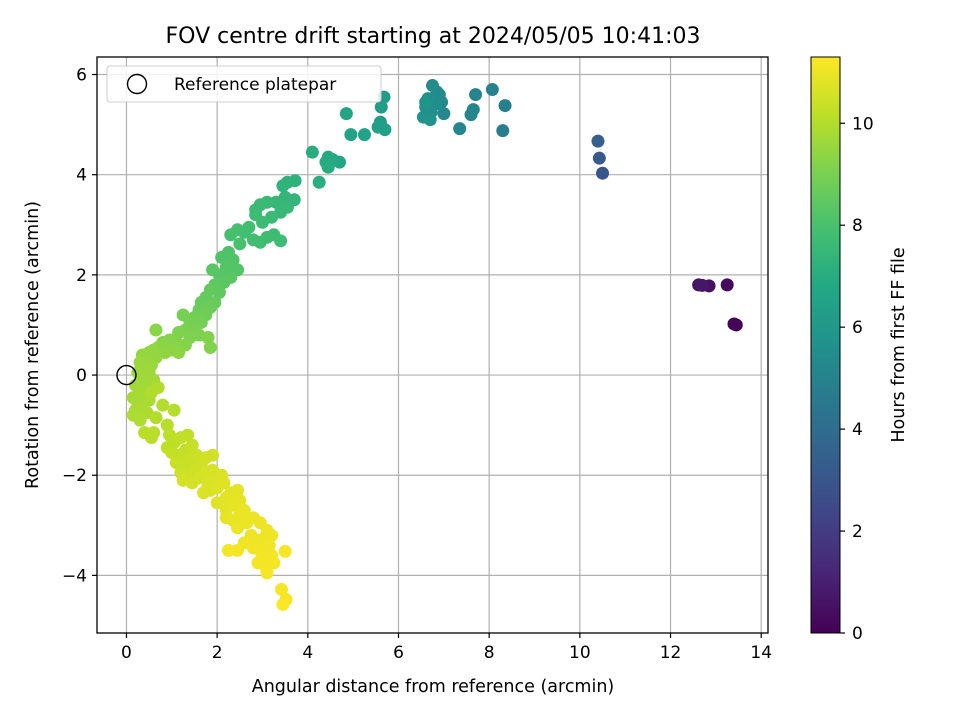 This screenshot has width=960, height=720. What do you see at coordinates (81, 276) in the screenshot?
I see `y-tick-label: 2` at bounding box center [81, 276].